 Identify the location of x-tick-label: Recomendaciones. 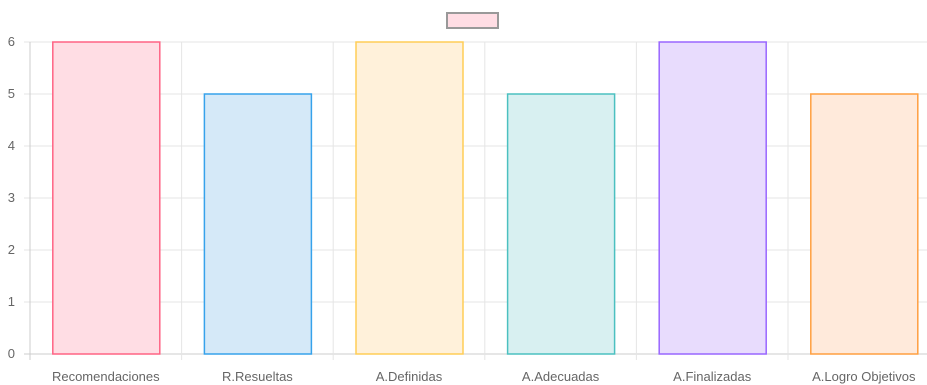
(106, 376).